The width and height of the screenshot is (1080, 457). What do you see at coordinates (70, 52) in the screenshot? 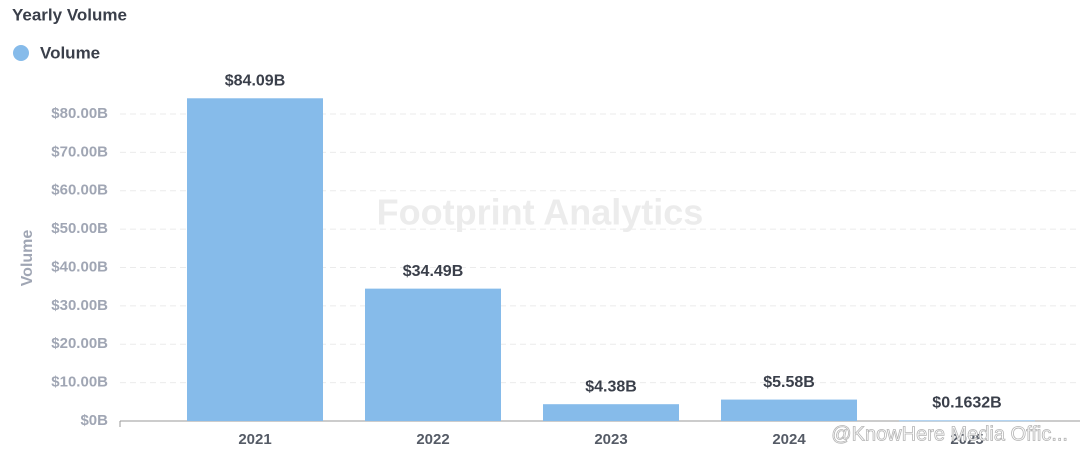
I see `legend-label: Volume` at bounding box center [70, 52].